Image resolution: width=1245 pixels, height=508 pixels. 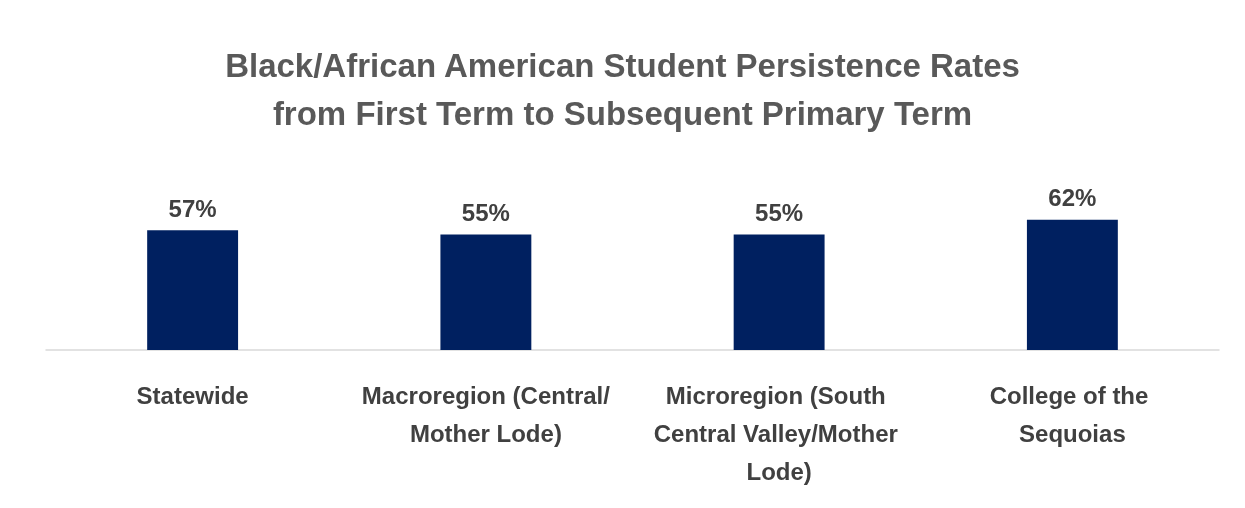 What do you see at coordinates (1072, 198) in the screenshot?
I see `data-label: 62%` at bounding box center [1072, 198].